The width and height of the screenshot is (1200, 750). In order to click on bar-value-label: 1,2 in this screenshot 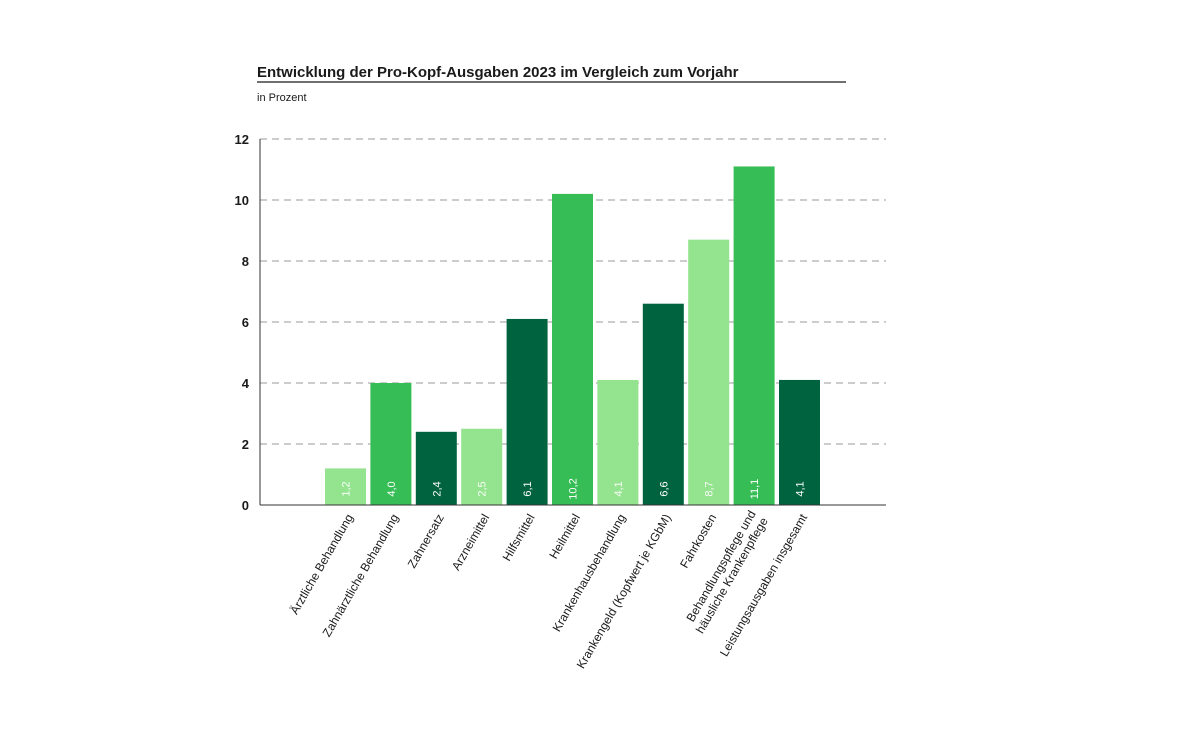, I will do `click(347, 488)`.